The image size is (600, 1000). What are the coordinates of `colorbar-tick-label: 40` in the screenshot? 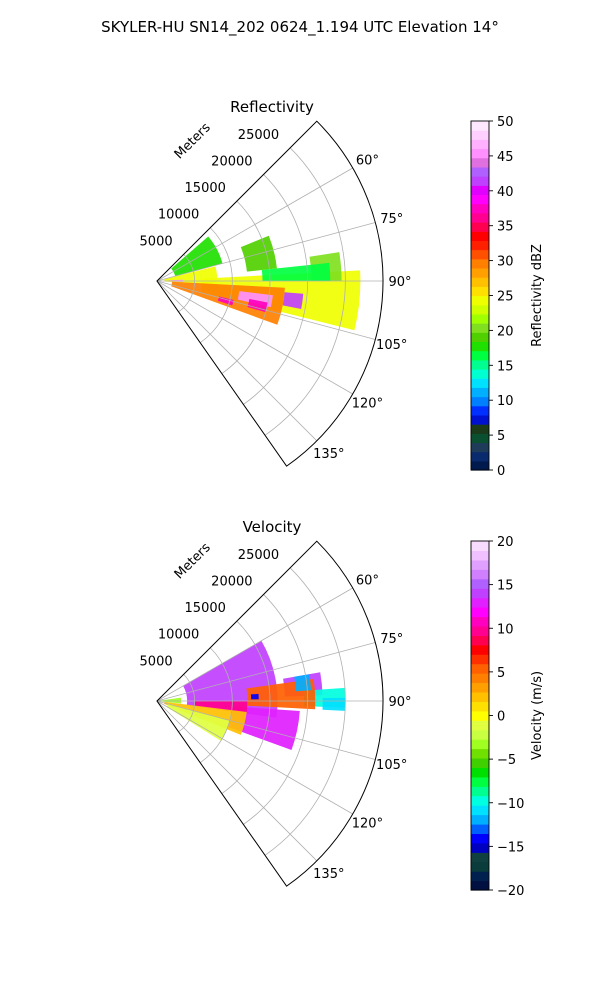 It's located at (505, 192).